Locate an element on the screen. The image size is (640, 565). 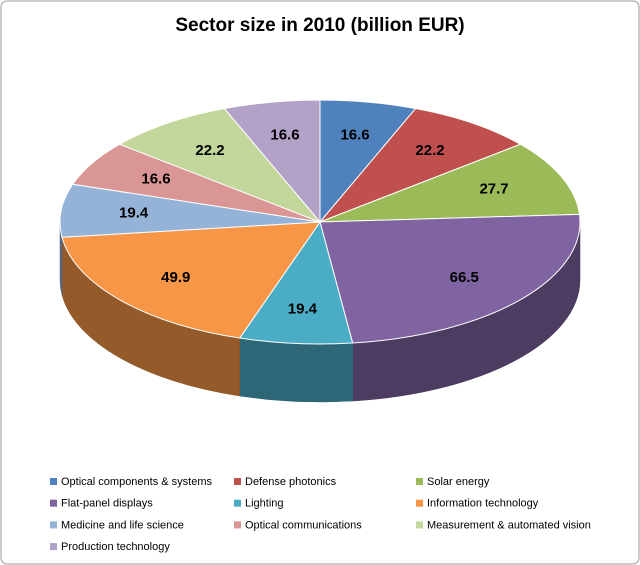
legend-label: Solar energy is located at coordinates (458, 482).